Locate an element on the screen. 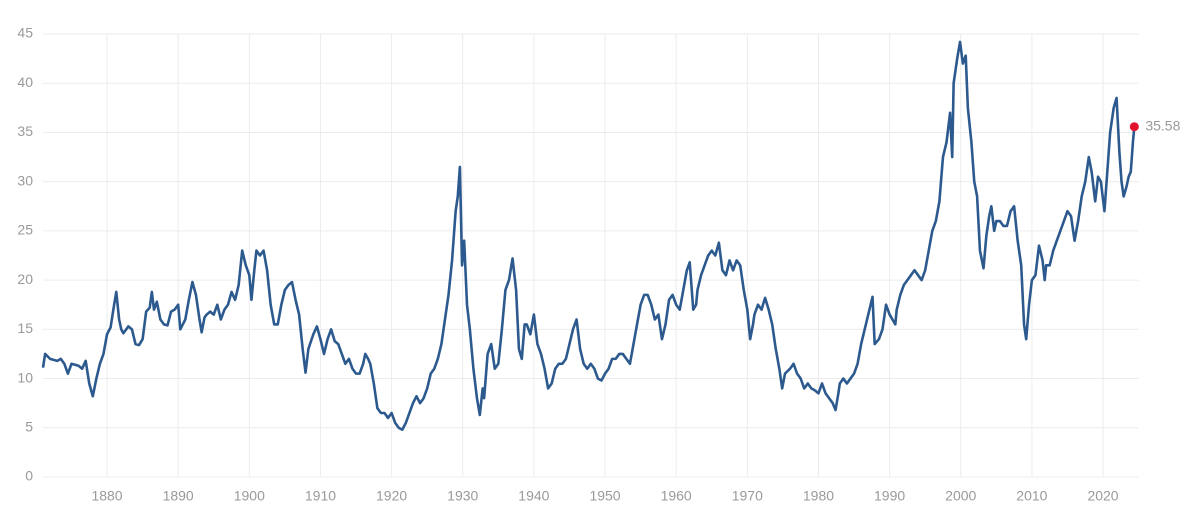  x-tick-label: 1970 is located at coordinates (747, 496).